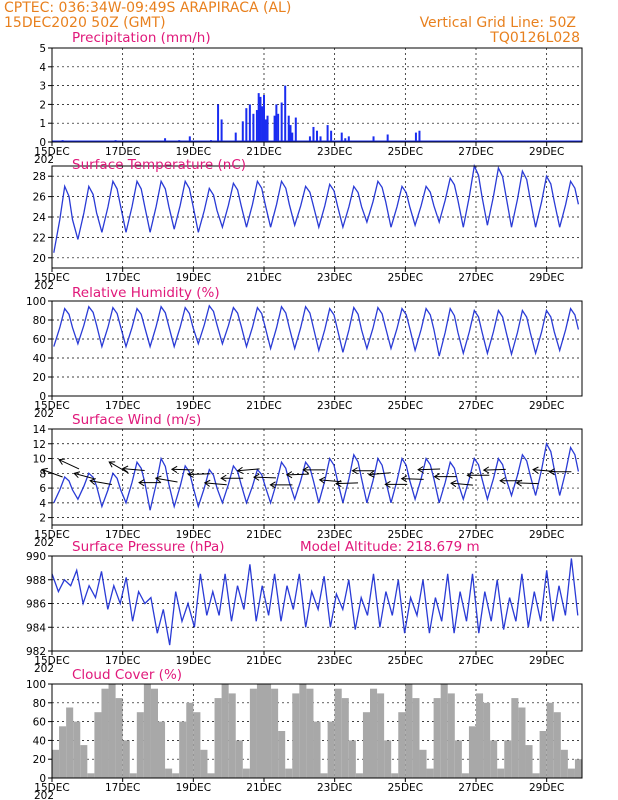 This screenshot has width=618, height=800. I want to click on temp-title: Surface Temperature (nC), so click(159, 165).